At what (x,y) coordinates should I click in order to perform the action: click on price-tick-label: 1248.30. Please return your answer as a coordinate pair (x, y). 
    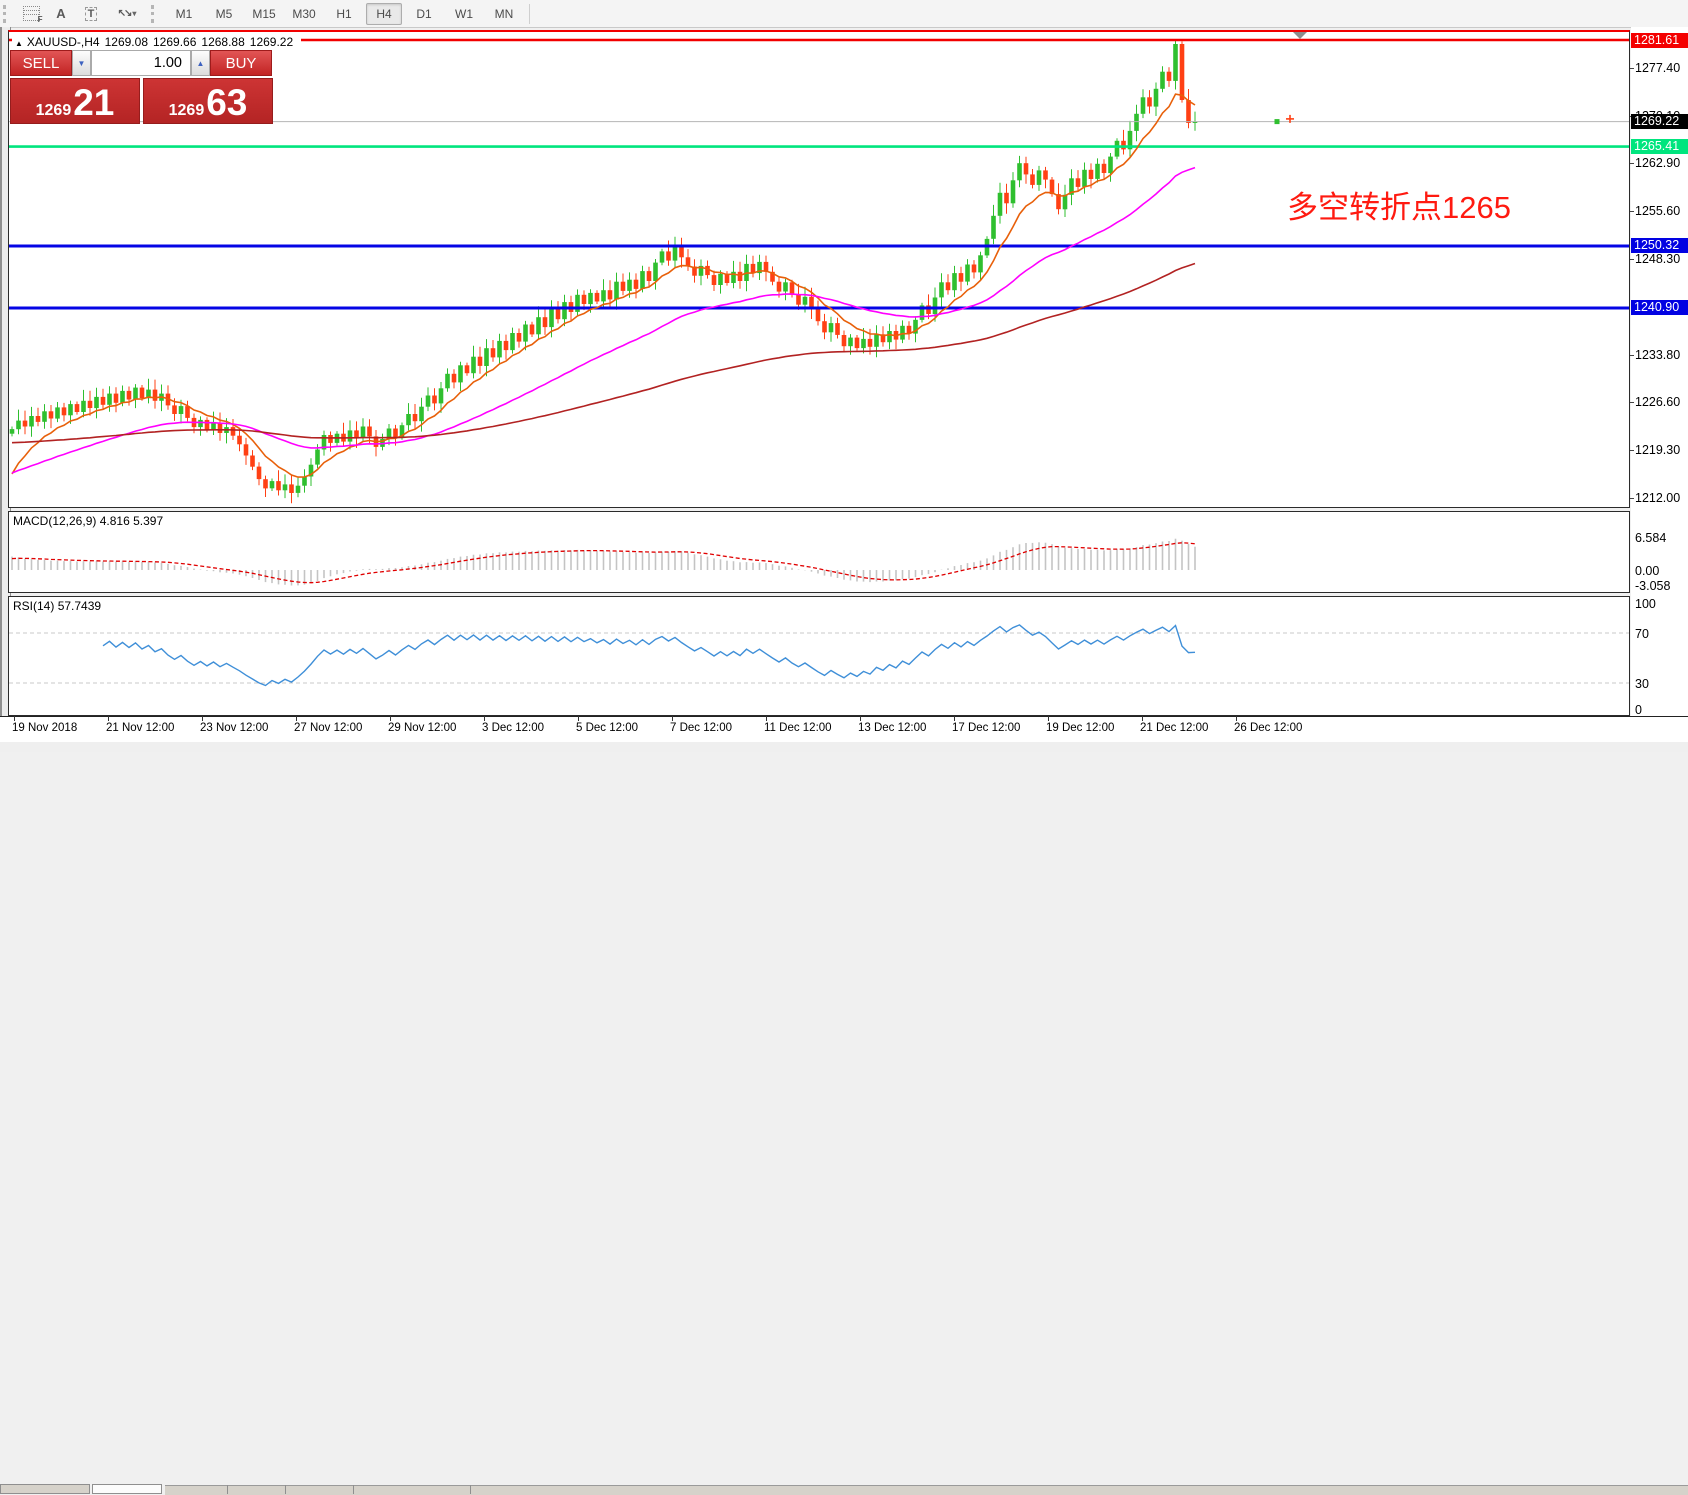
    Looking at the image, I should click on (1658, 259).